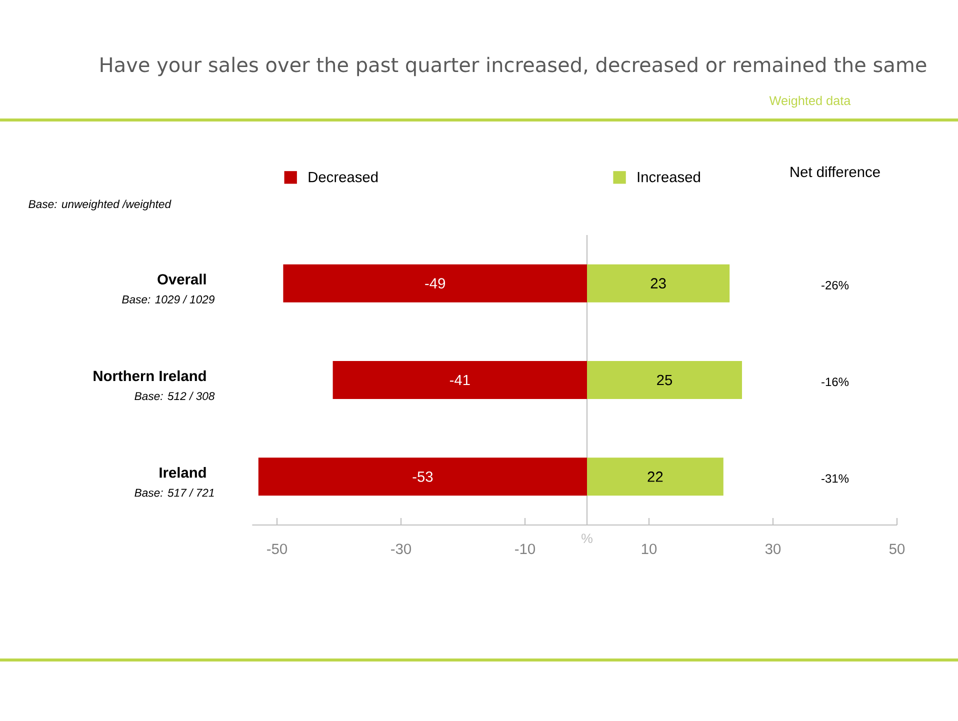  I want to click on data-label: -53, so click(422, 476).